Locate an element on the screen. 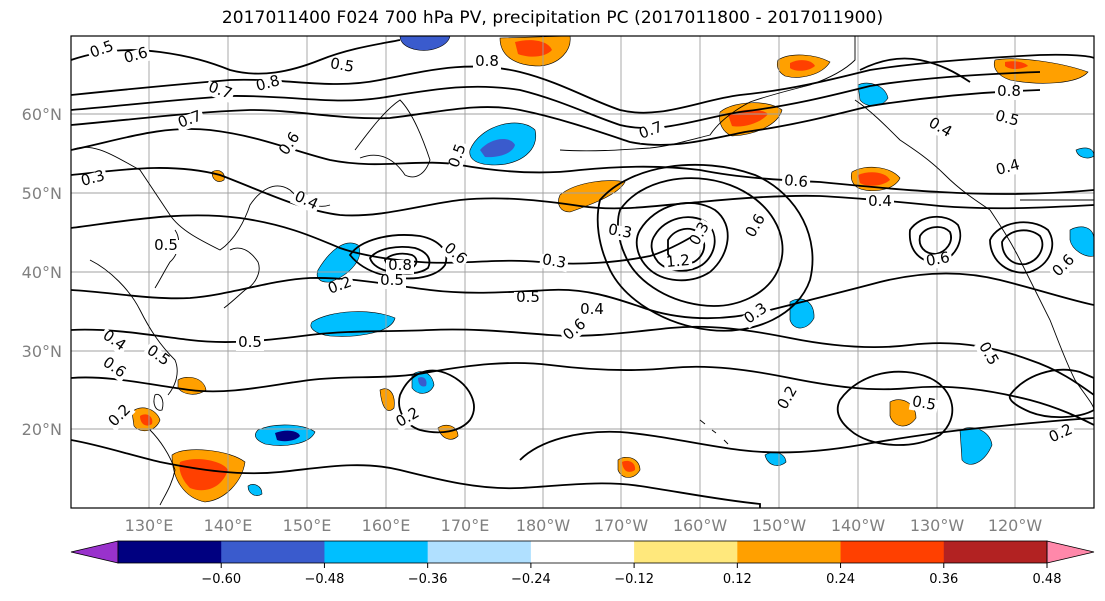  lat-tick-label: 50°N is located at coordinates (42, 193).